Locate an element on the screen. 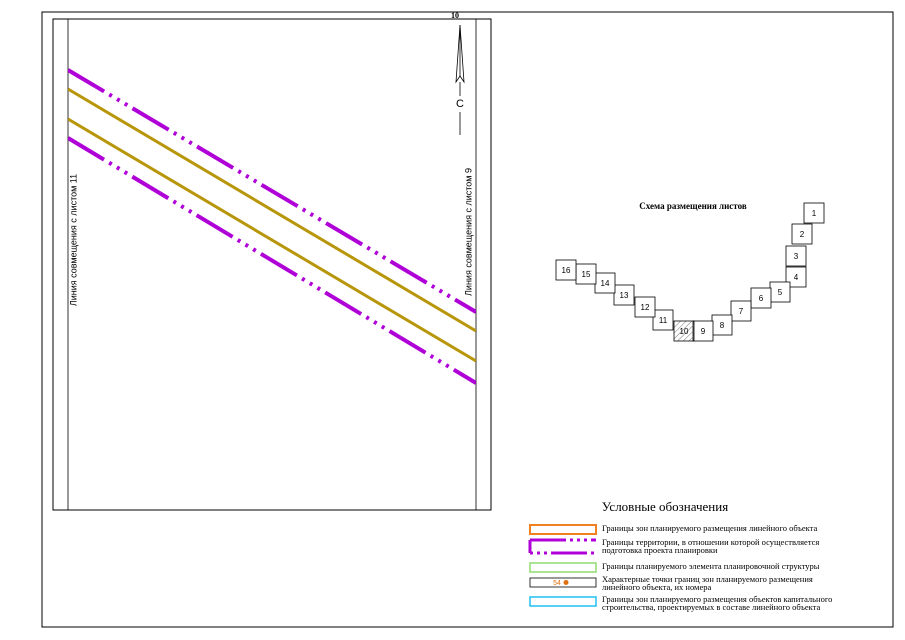  sheet-label: 6 is located at coordinates (761, 298).